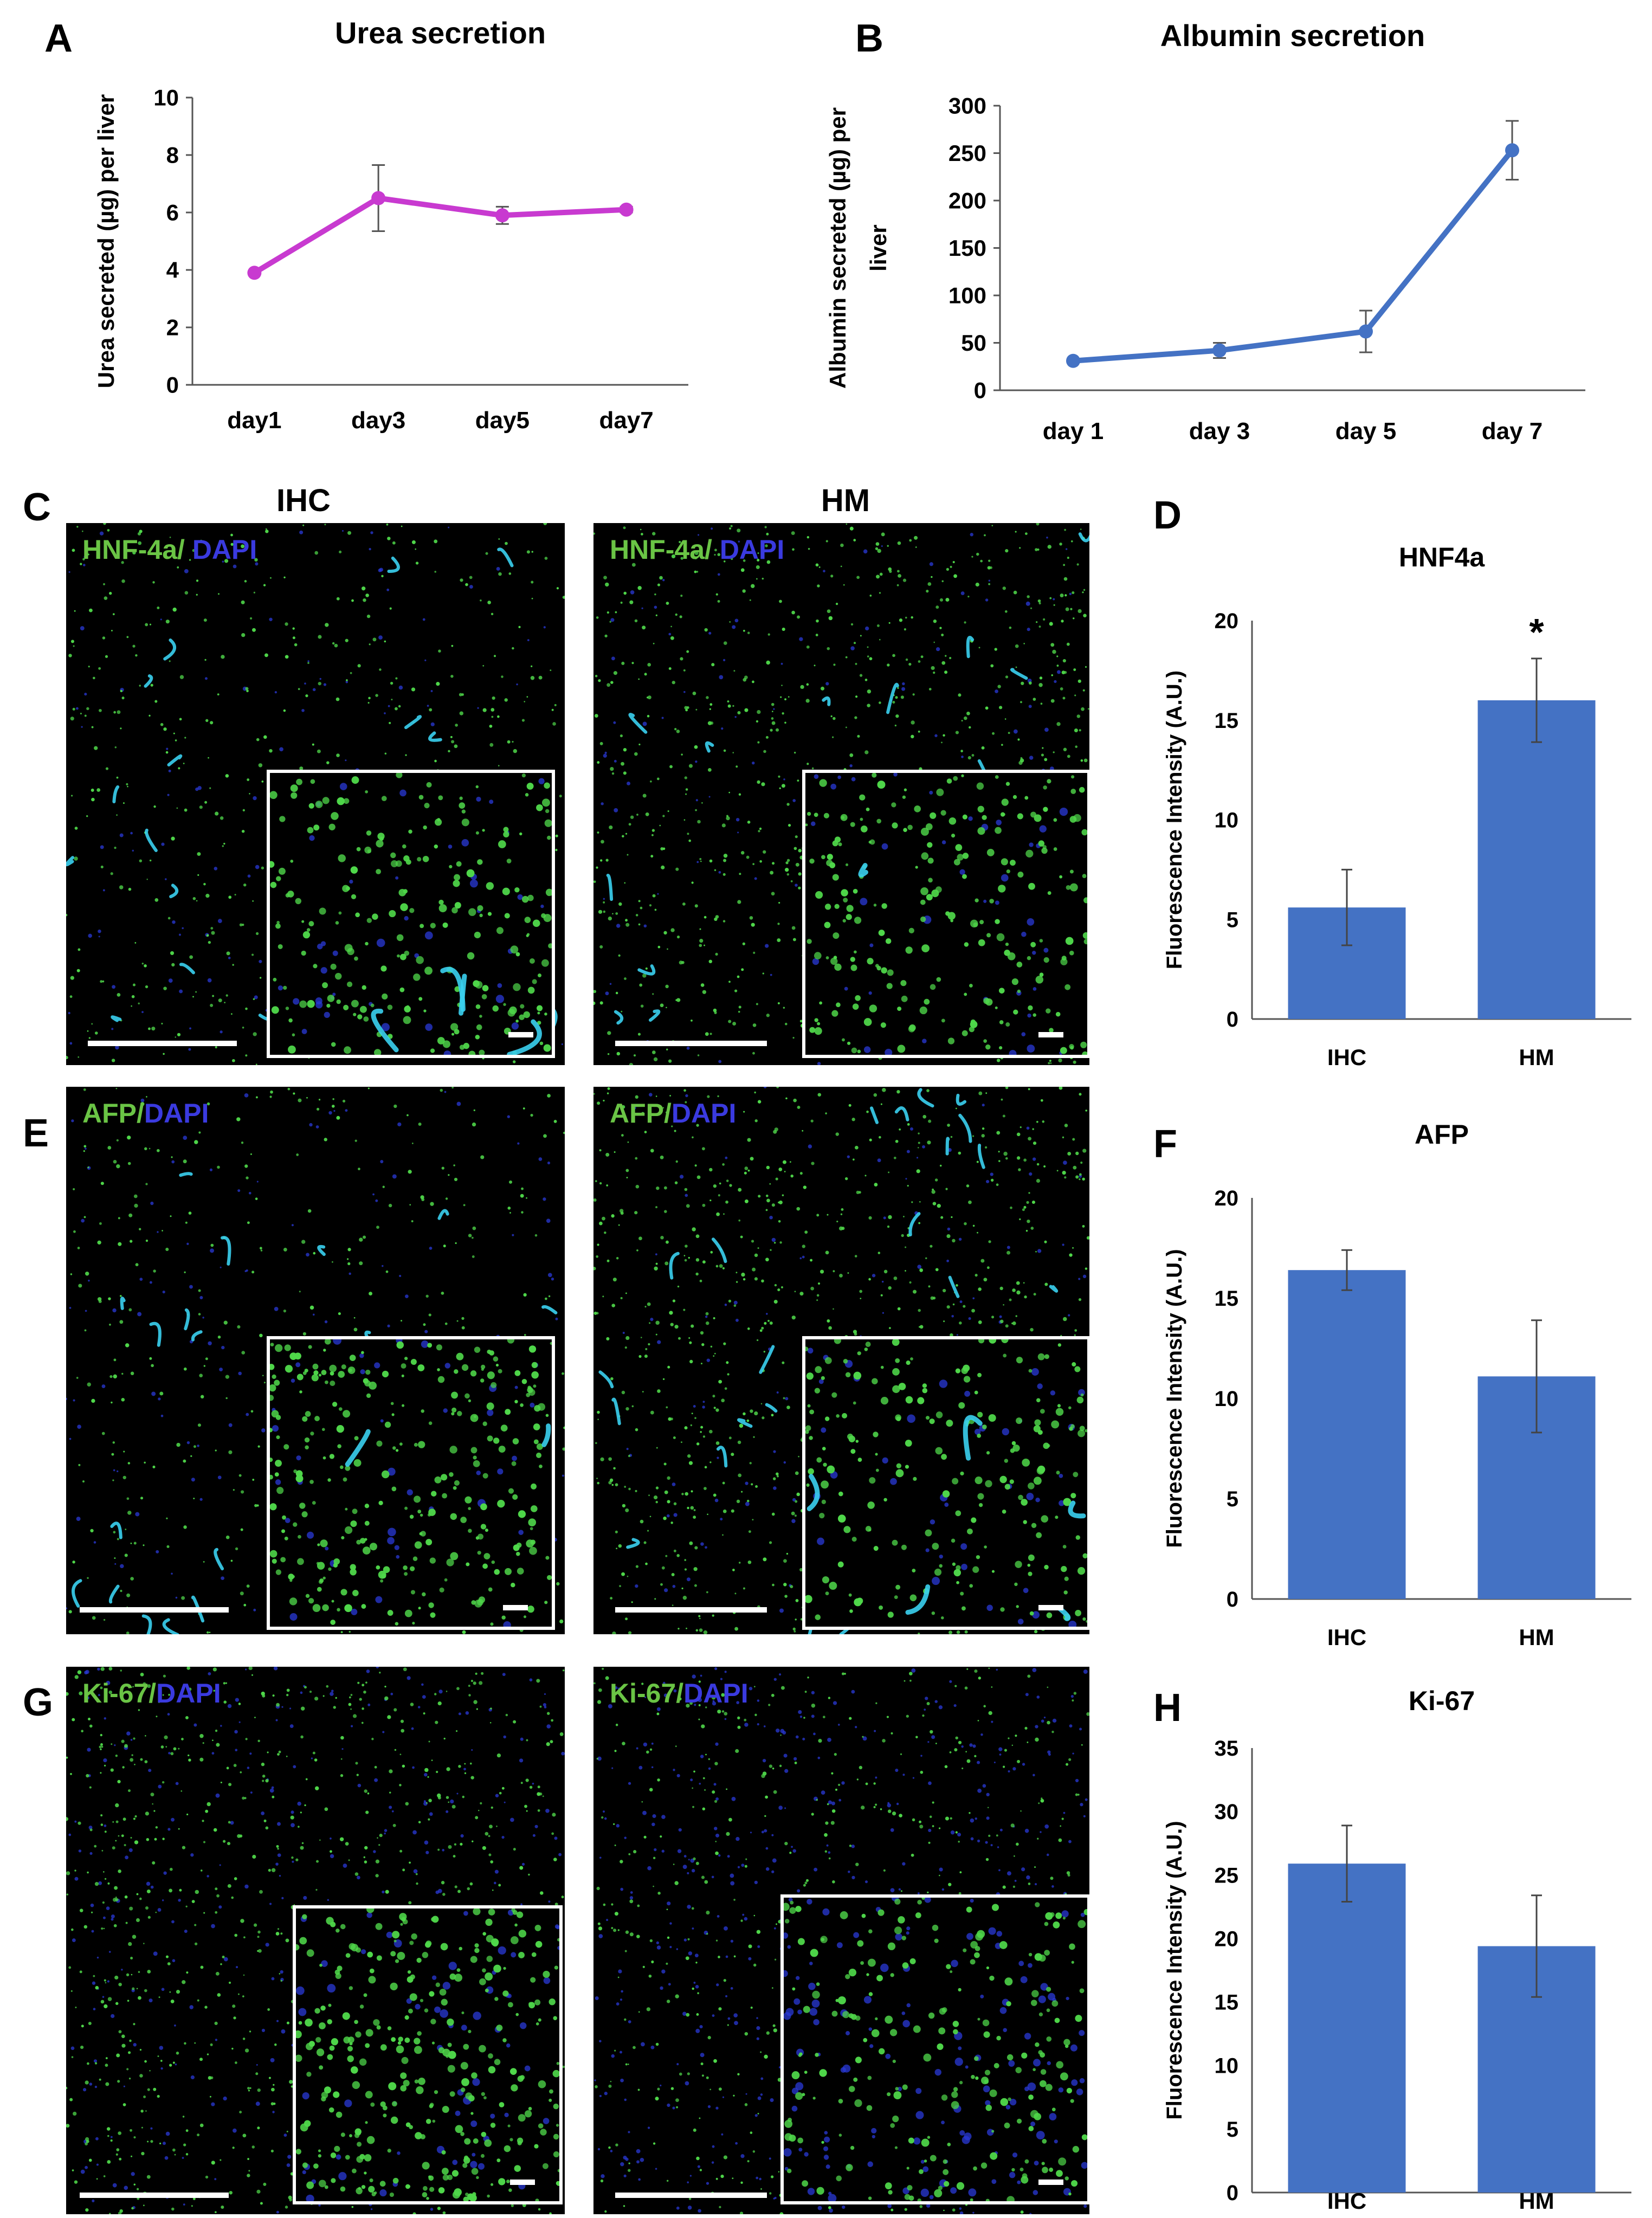  I want to click on micrograph-afp-ihc: AFP/DAPI, so click(315, 1360).